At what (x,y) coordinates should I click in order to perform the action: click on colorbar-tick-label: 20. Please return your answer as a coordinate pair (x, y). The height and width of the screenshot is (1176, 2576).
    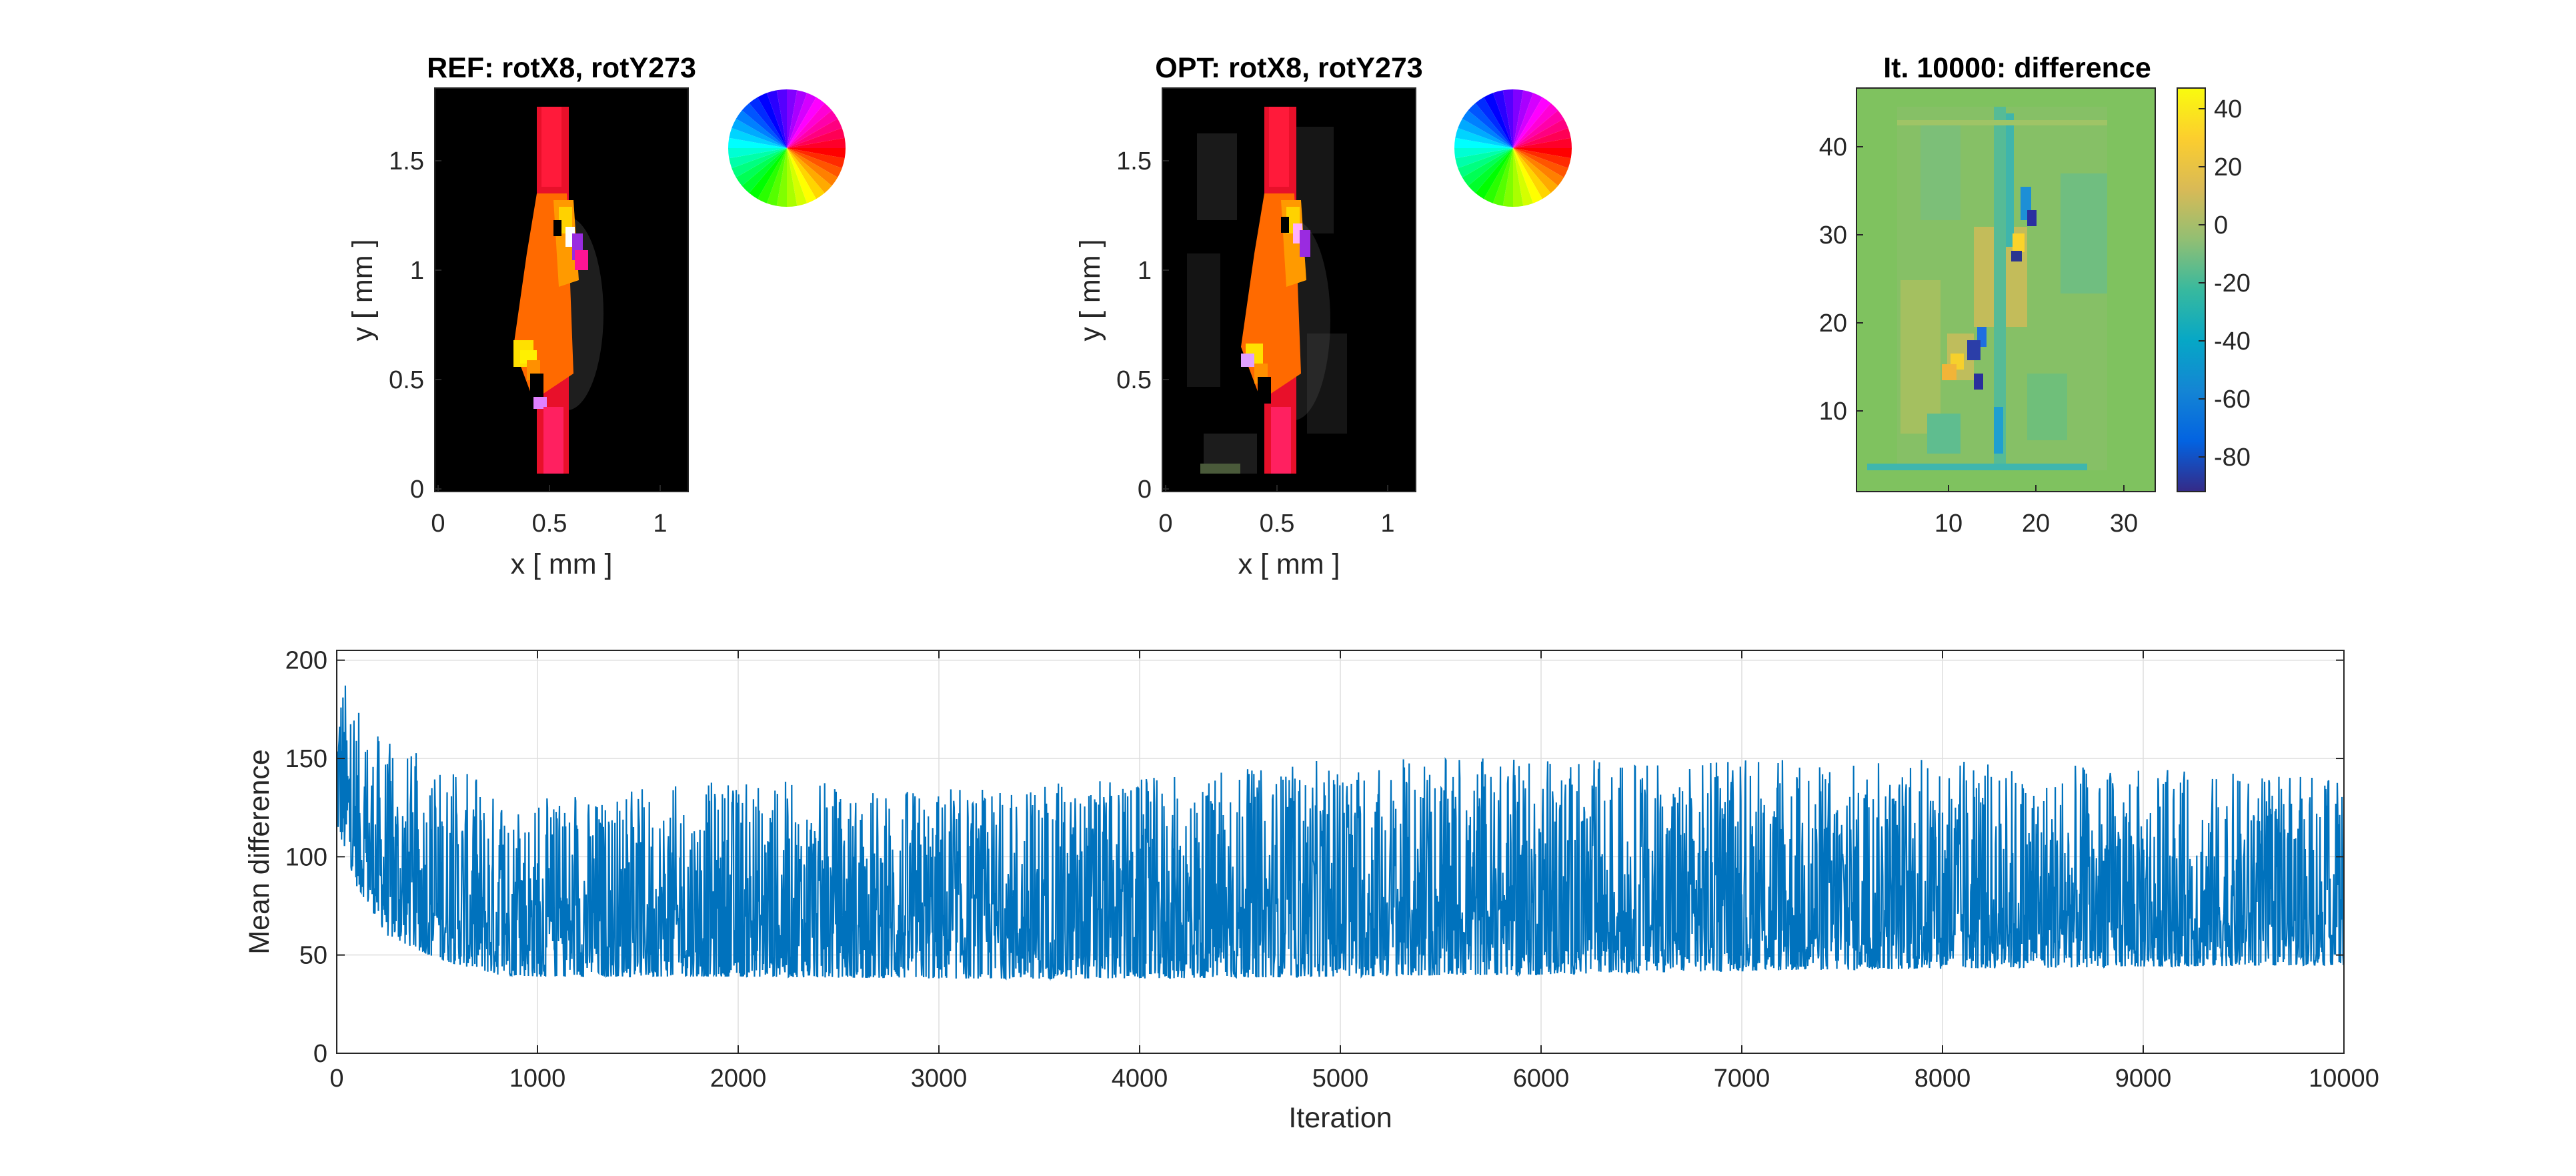
    Looking at the image, I should click on (2228, 167).